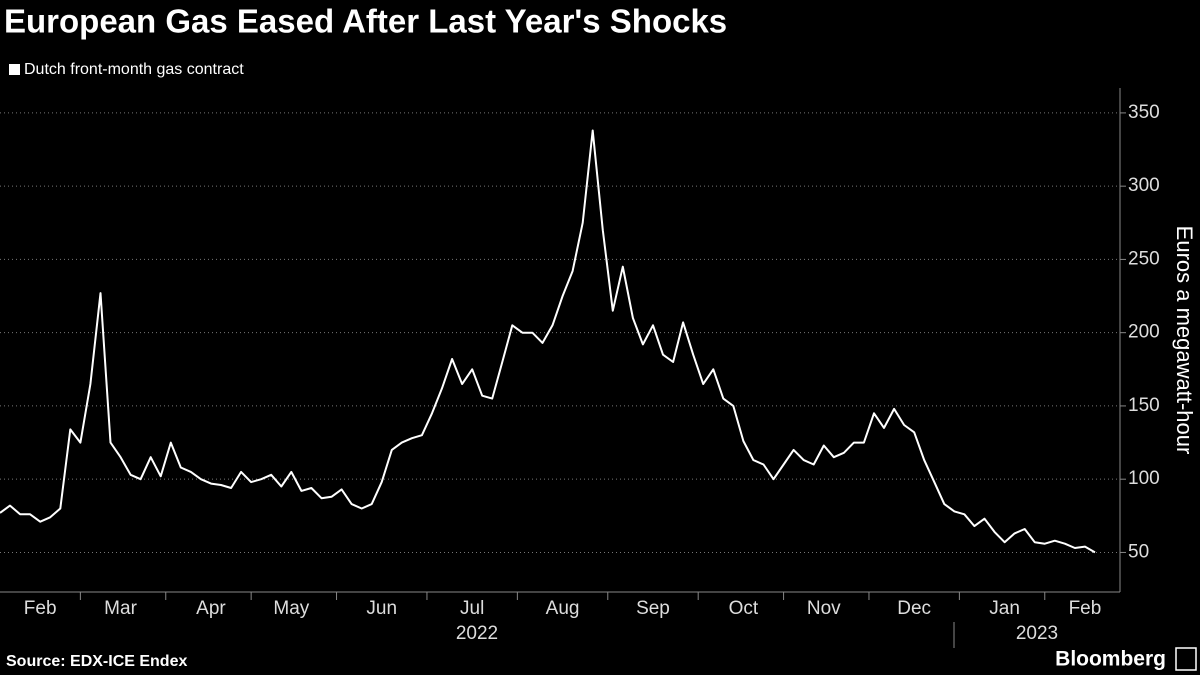  Describe the element at coordinates (653, 608) in the screenshot. I see `x-tick-label: Sep` at that location.